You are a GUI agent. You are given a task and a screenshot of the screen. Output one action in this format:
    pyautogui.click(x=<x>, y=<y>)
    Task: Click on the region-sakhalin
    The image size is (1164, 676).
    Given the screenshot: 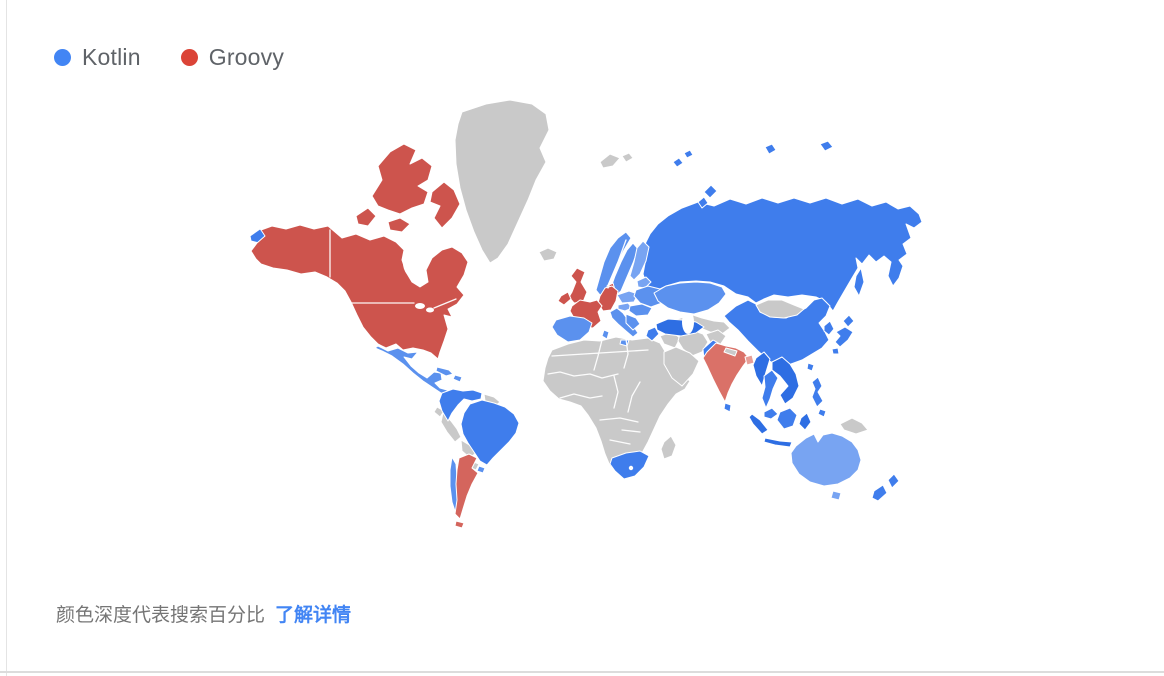 What is the action you would take?
    pyautogui.click(x=859, y=282)
    